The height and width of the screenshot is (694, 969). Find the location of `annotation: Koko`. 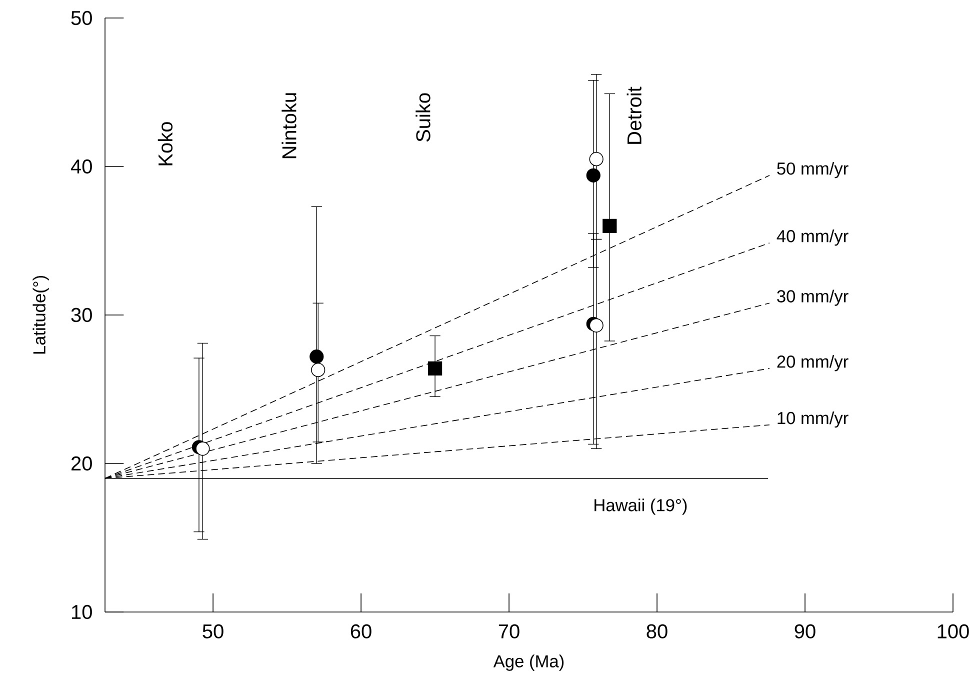

annotation: Koko is located at coordinates (165, 144).